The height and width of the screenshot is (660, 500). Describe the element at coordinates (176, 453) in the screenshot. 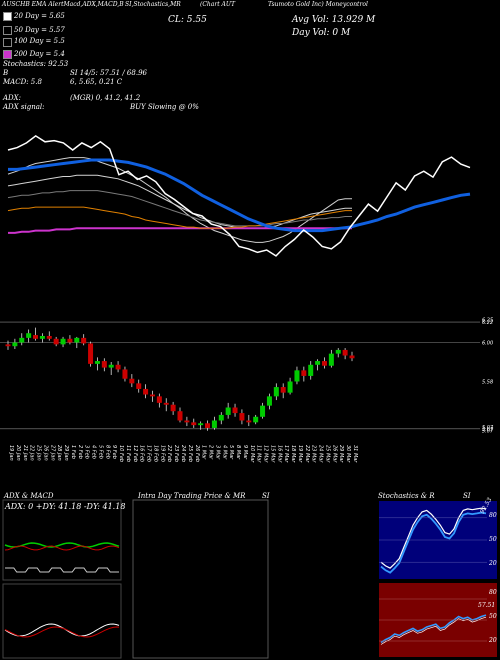

I see `date-label: 23 Feb` at that location.